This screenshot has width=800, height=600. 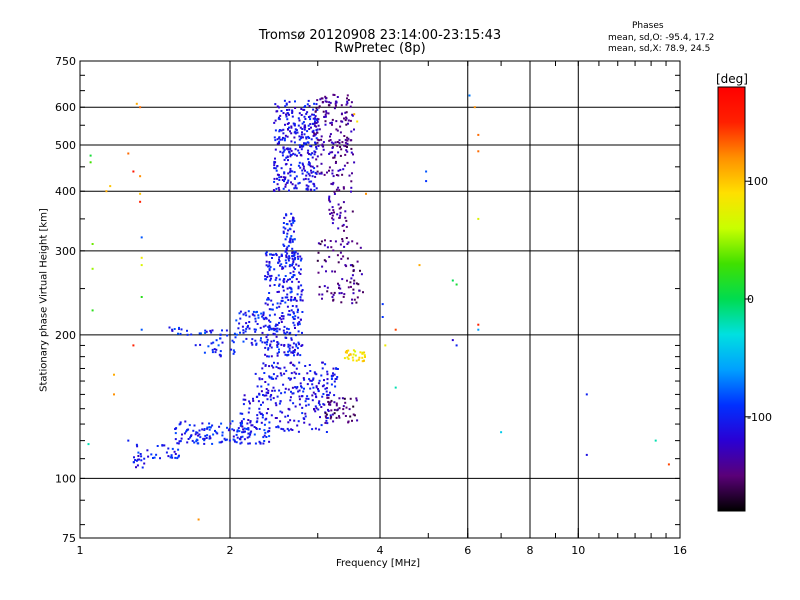 What do you see at coordinates (65, 191) in the screenshot?
I see `y-tick-label: 400` at bounding box center [65, 191].